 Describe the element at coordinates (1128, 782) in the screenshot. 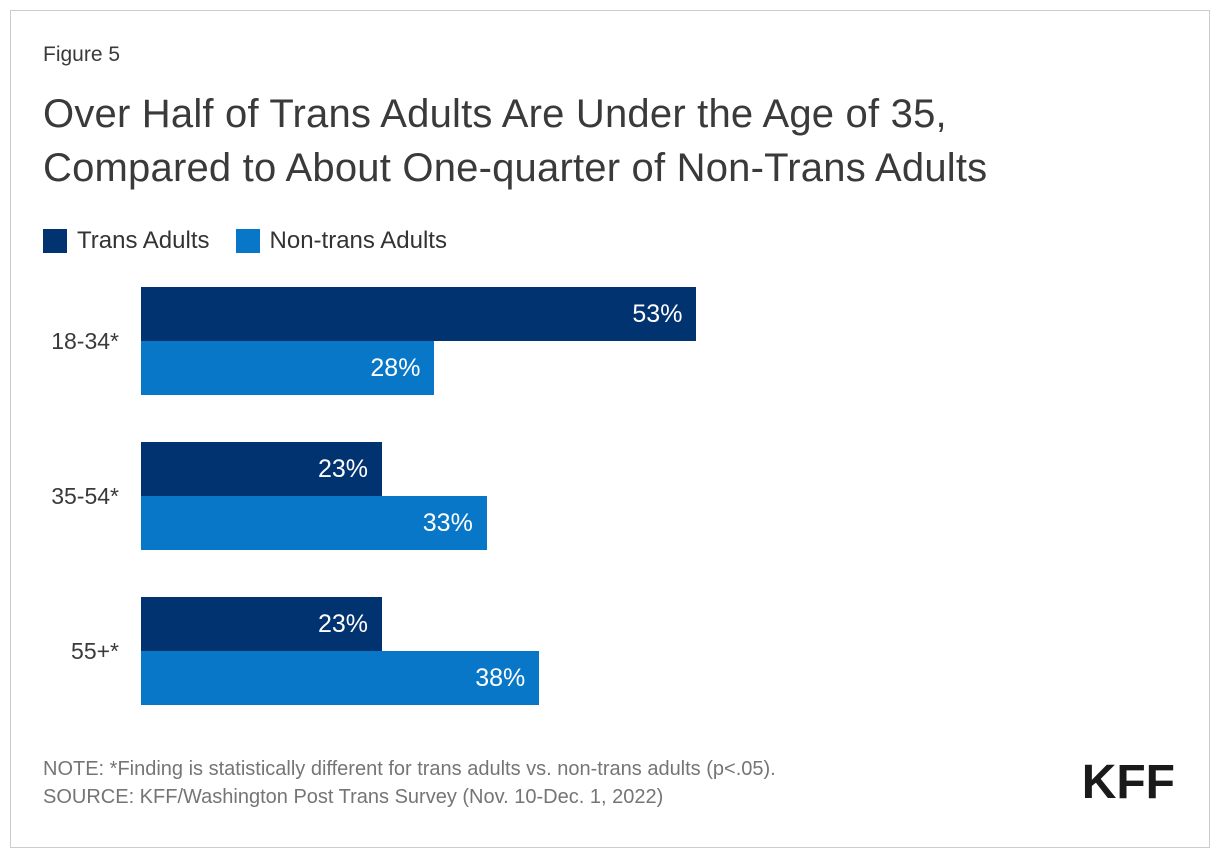

I see `kff-logo: KFF` at that location.